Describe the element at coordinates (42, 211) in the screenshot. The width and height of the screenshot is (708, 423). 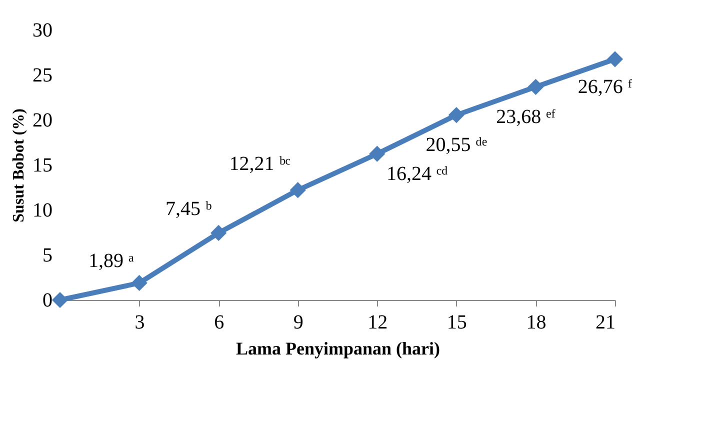
I see `y-tick-label: 10` at that location.